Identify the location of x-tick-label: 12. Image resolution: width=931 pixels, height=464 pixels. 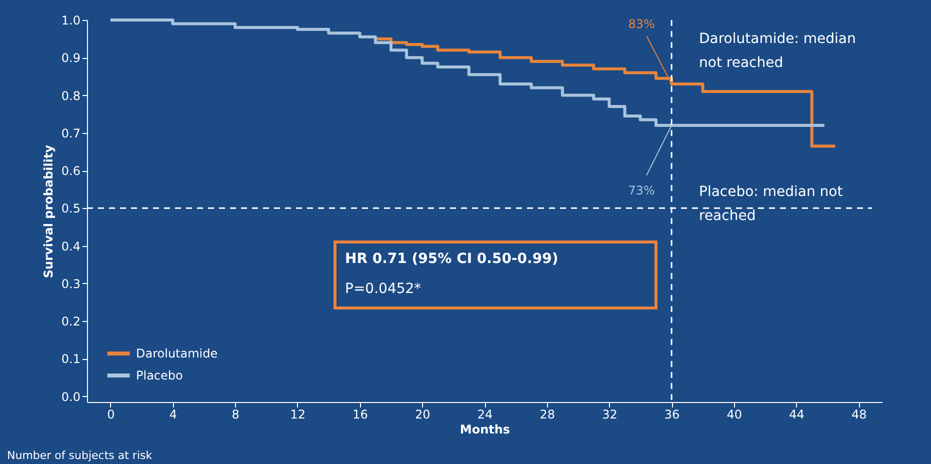
(298, 415).